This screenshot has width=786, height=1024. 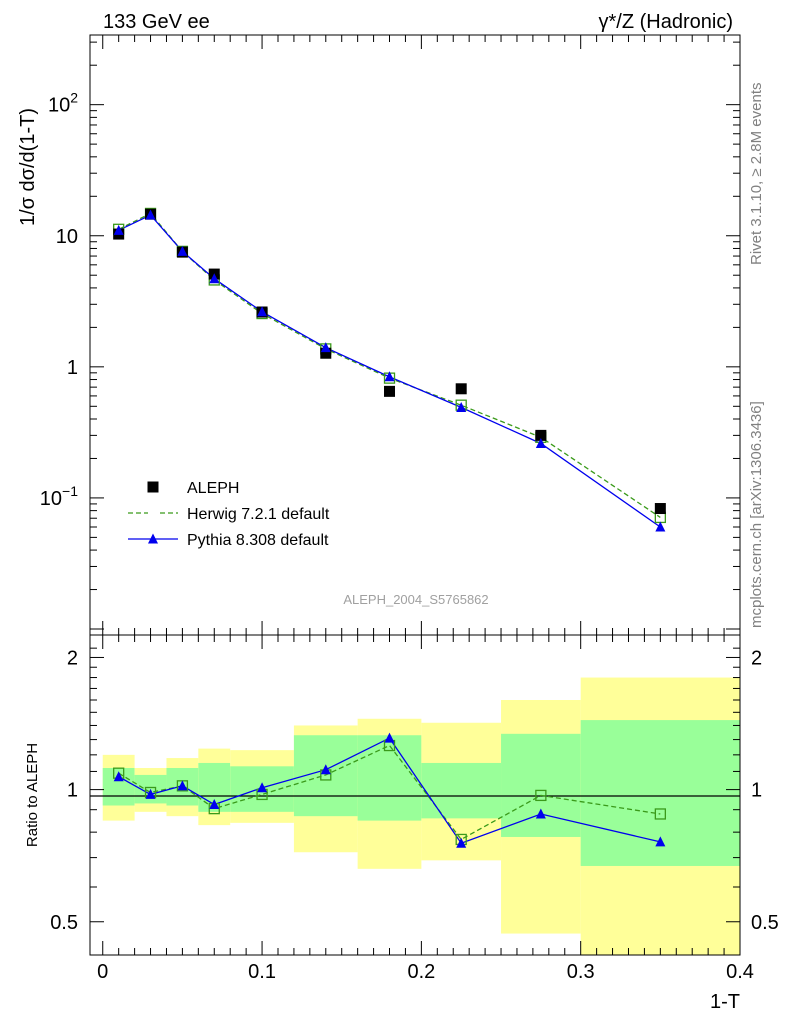 I want to click on ratio-y-axis-label: Ratio to ALEPH, so click(x=32, y=795).